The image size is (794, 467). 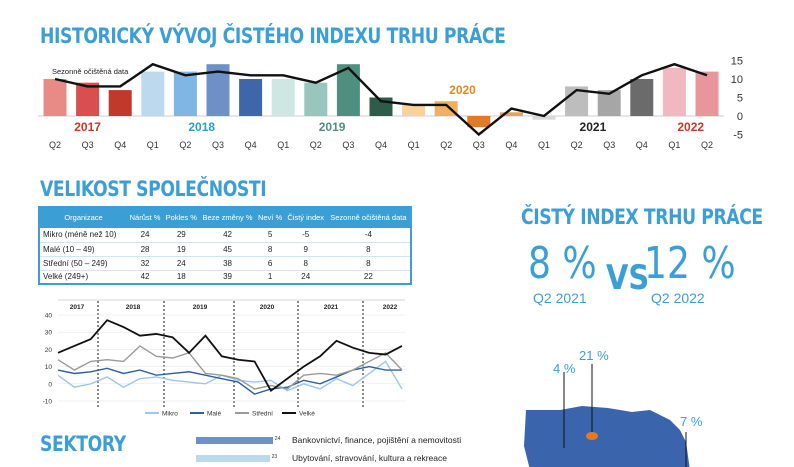 I want to click on table-header-cell: Pokles %, so click(x=181, y=217).